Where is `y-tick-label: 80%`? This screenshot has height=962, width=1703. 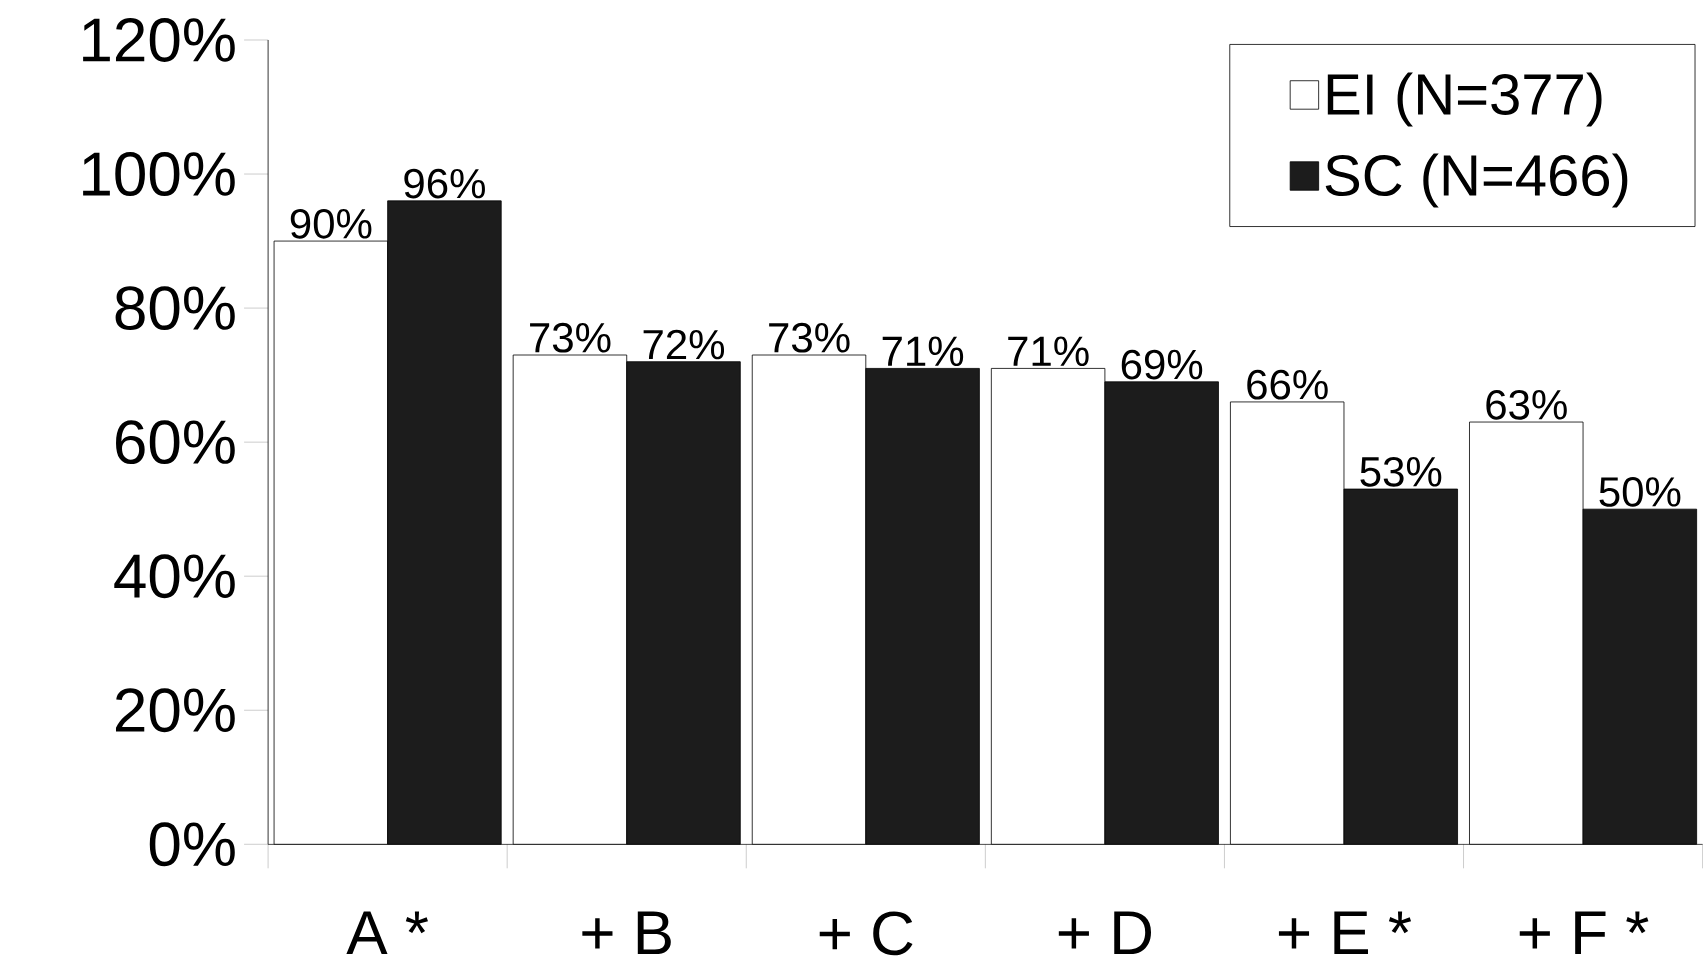
y-tick-label: 80% is located at coordinates (175, 307).